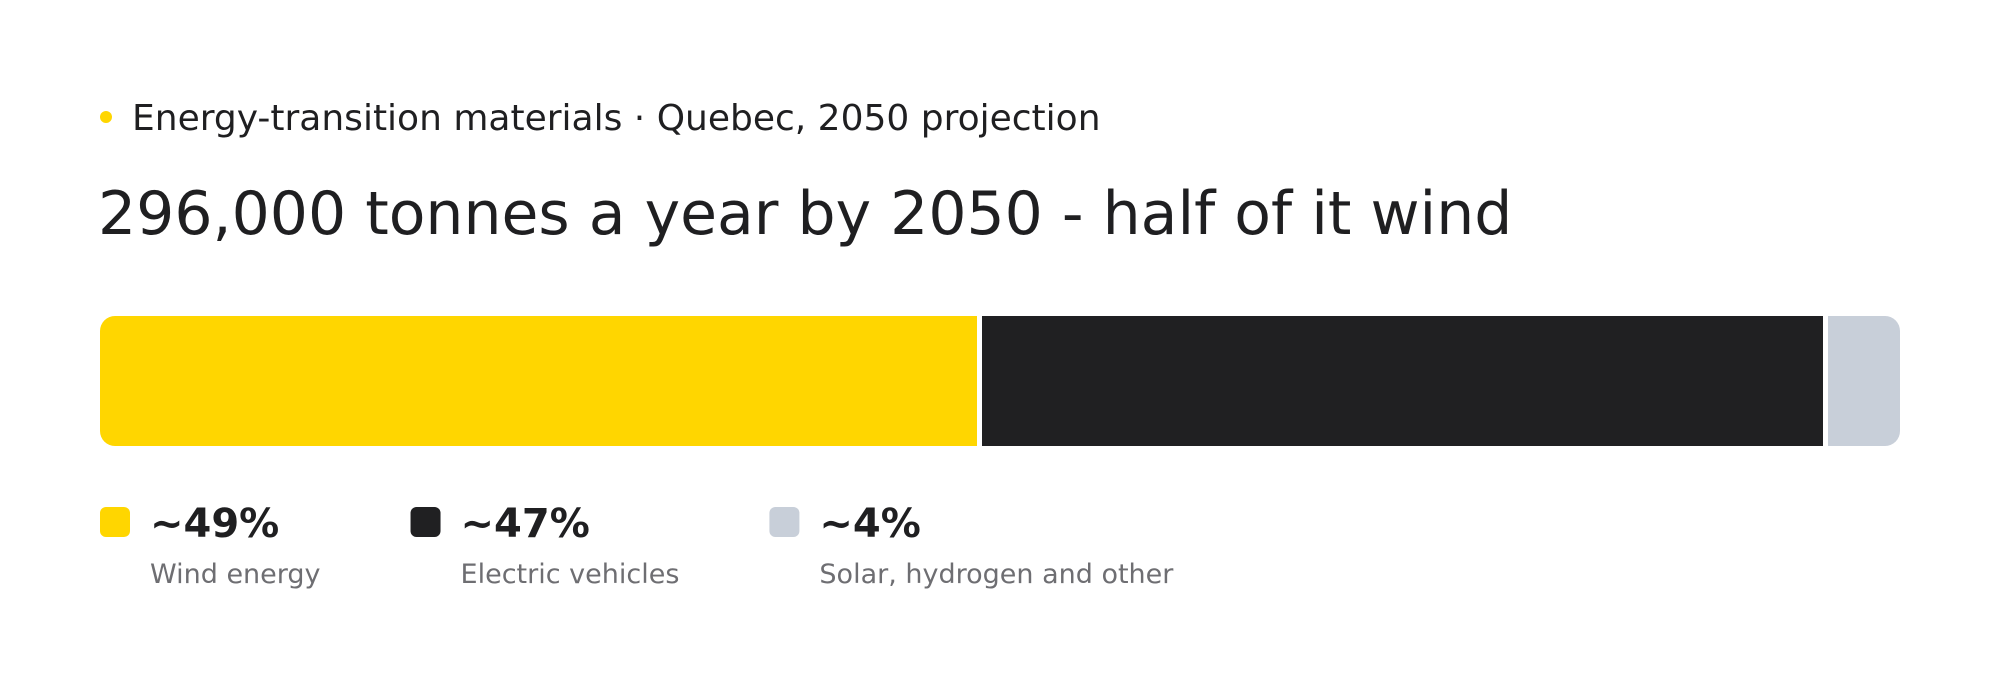  What do you see at coordinates (525, 524) in the screenshot?
I see `legend-value: ~47%` at bounding box center [525, 524].